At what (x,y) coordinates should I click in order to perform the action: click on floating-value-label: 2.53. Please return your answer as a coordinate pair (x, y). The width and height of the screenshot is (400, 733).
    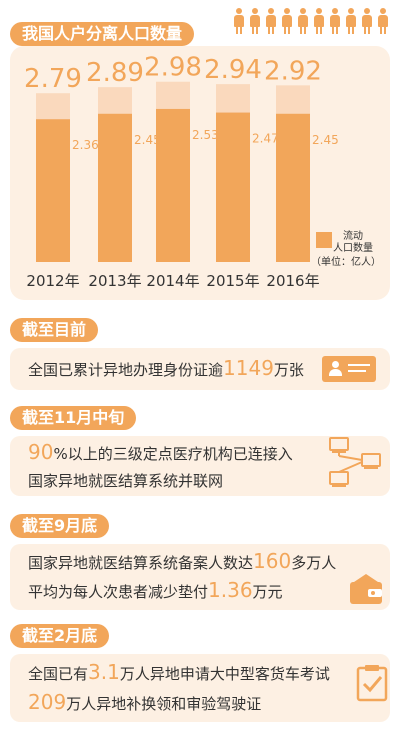
    Looking at the image, I should click on (205, 135).